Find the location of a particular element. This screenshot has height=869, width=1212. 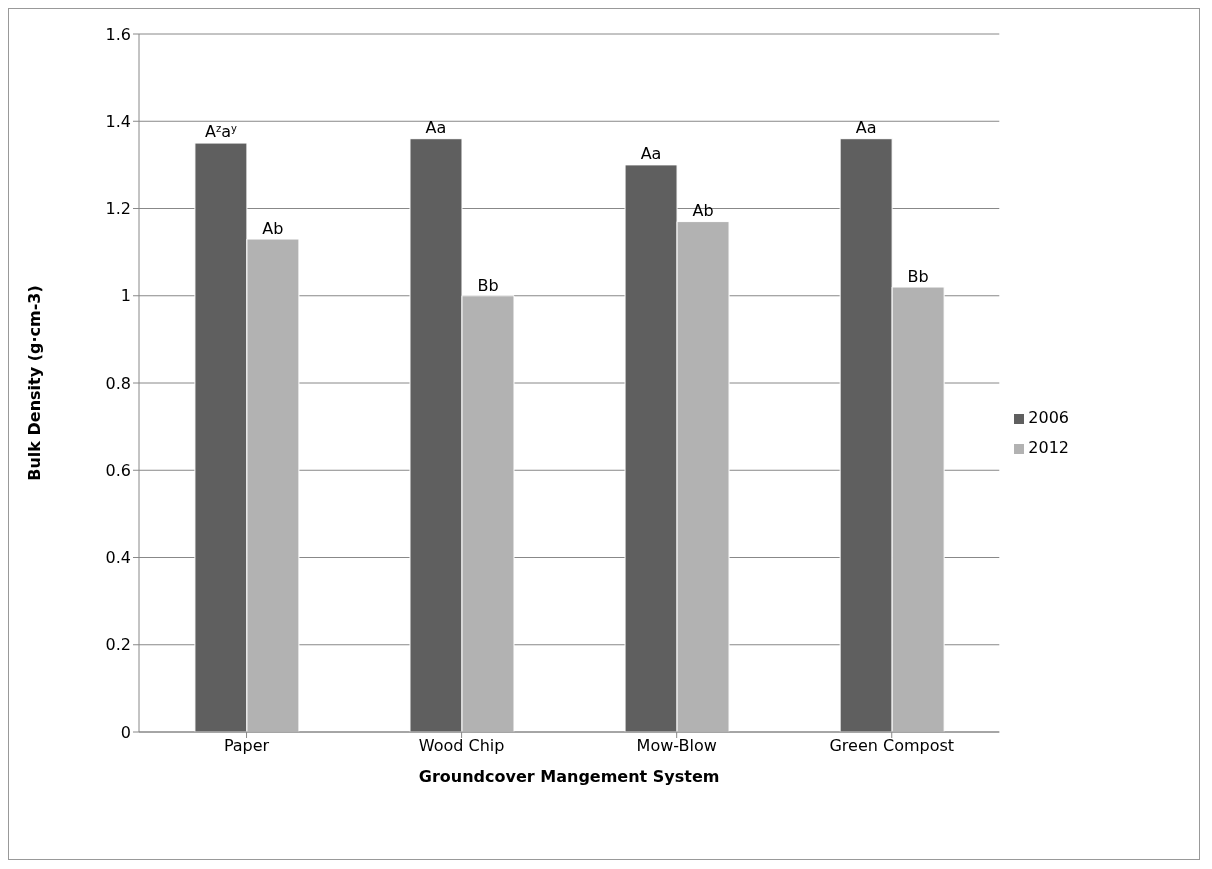

y-tick-label: 0 is located at coordinates (125, 732).